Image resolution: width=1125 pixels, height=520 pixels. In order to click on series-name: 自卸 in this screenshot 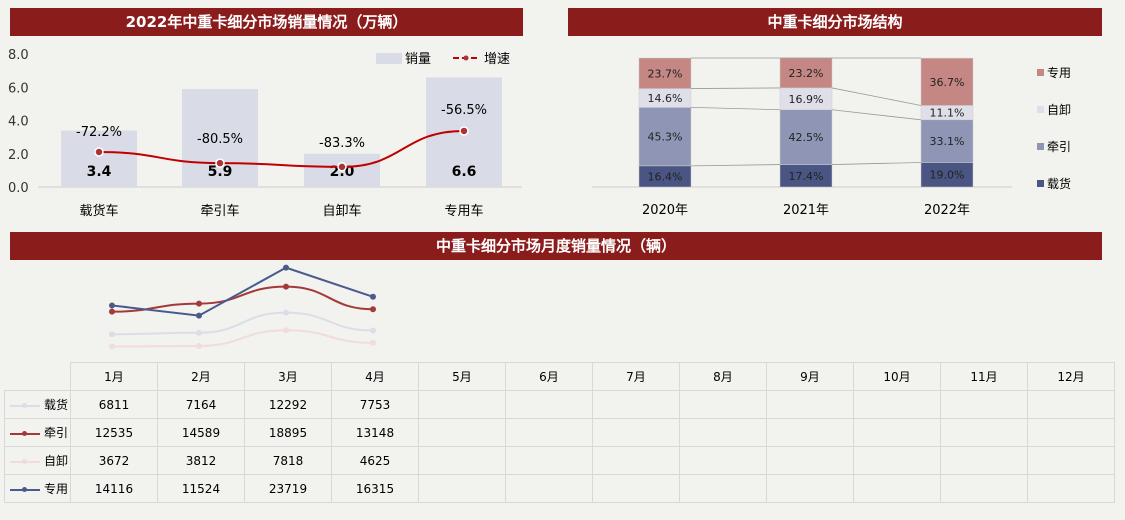, I will do `click(55, 461)`.